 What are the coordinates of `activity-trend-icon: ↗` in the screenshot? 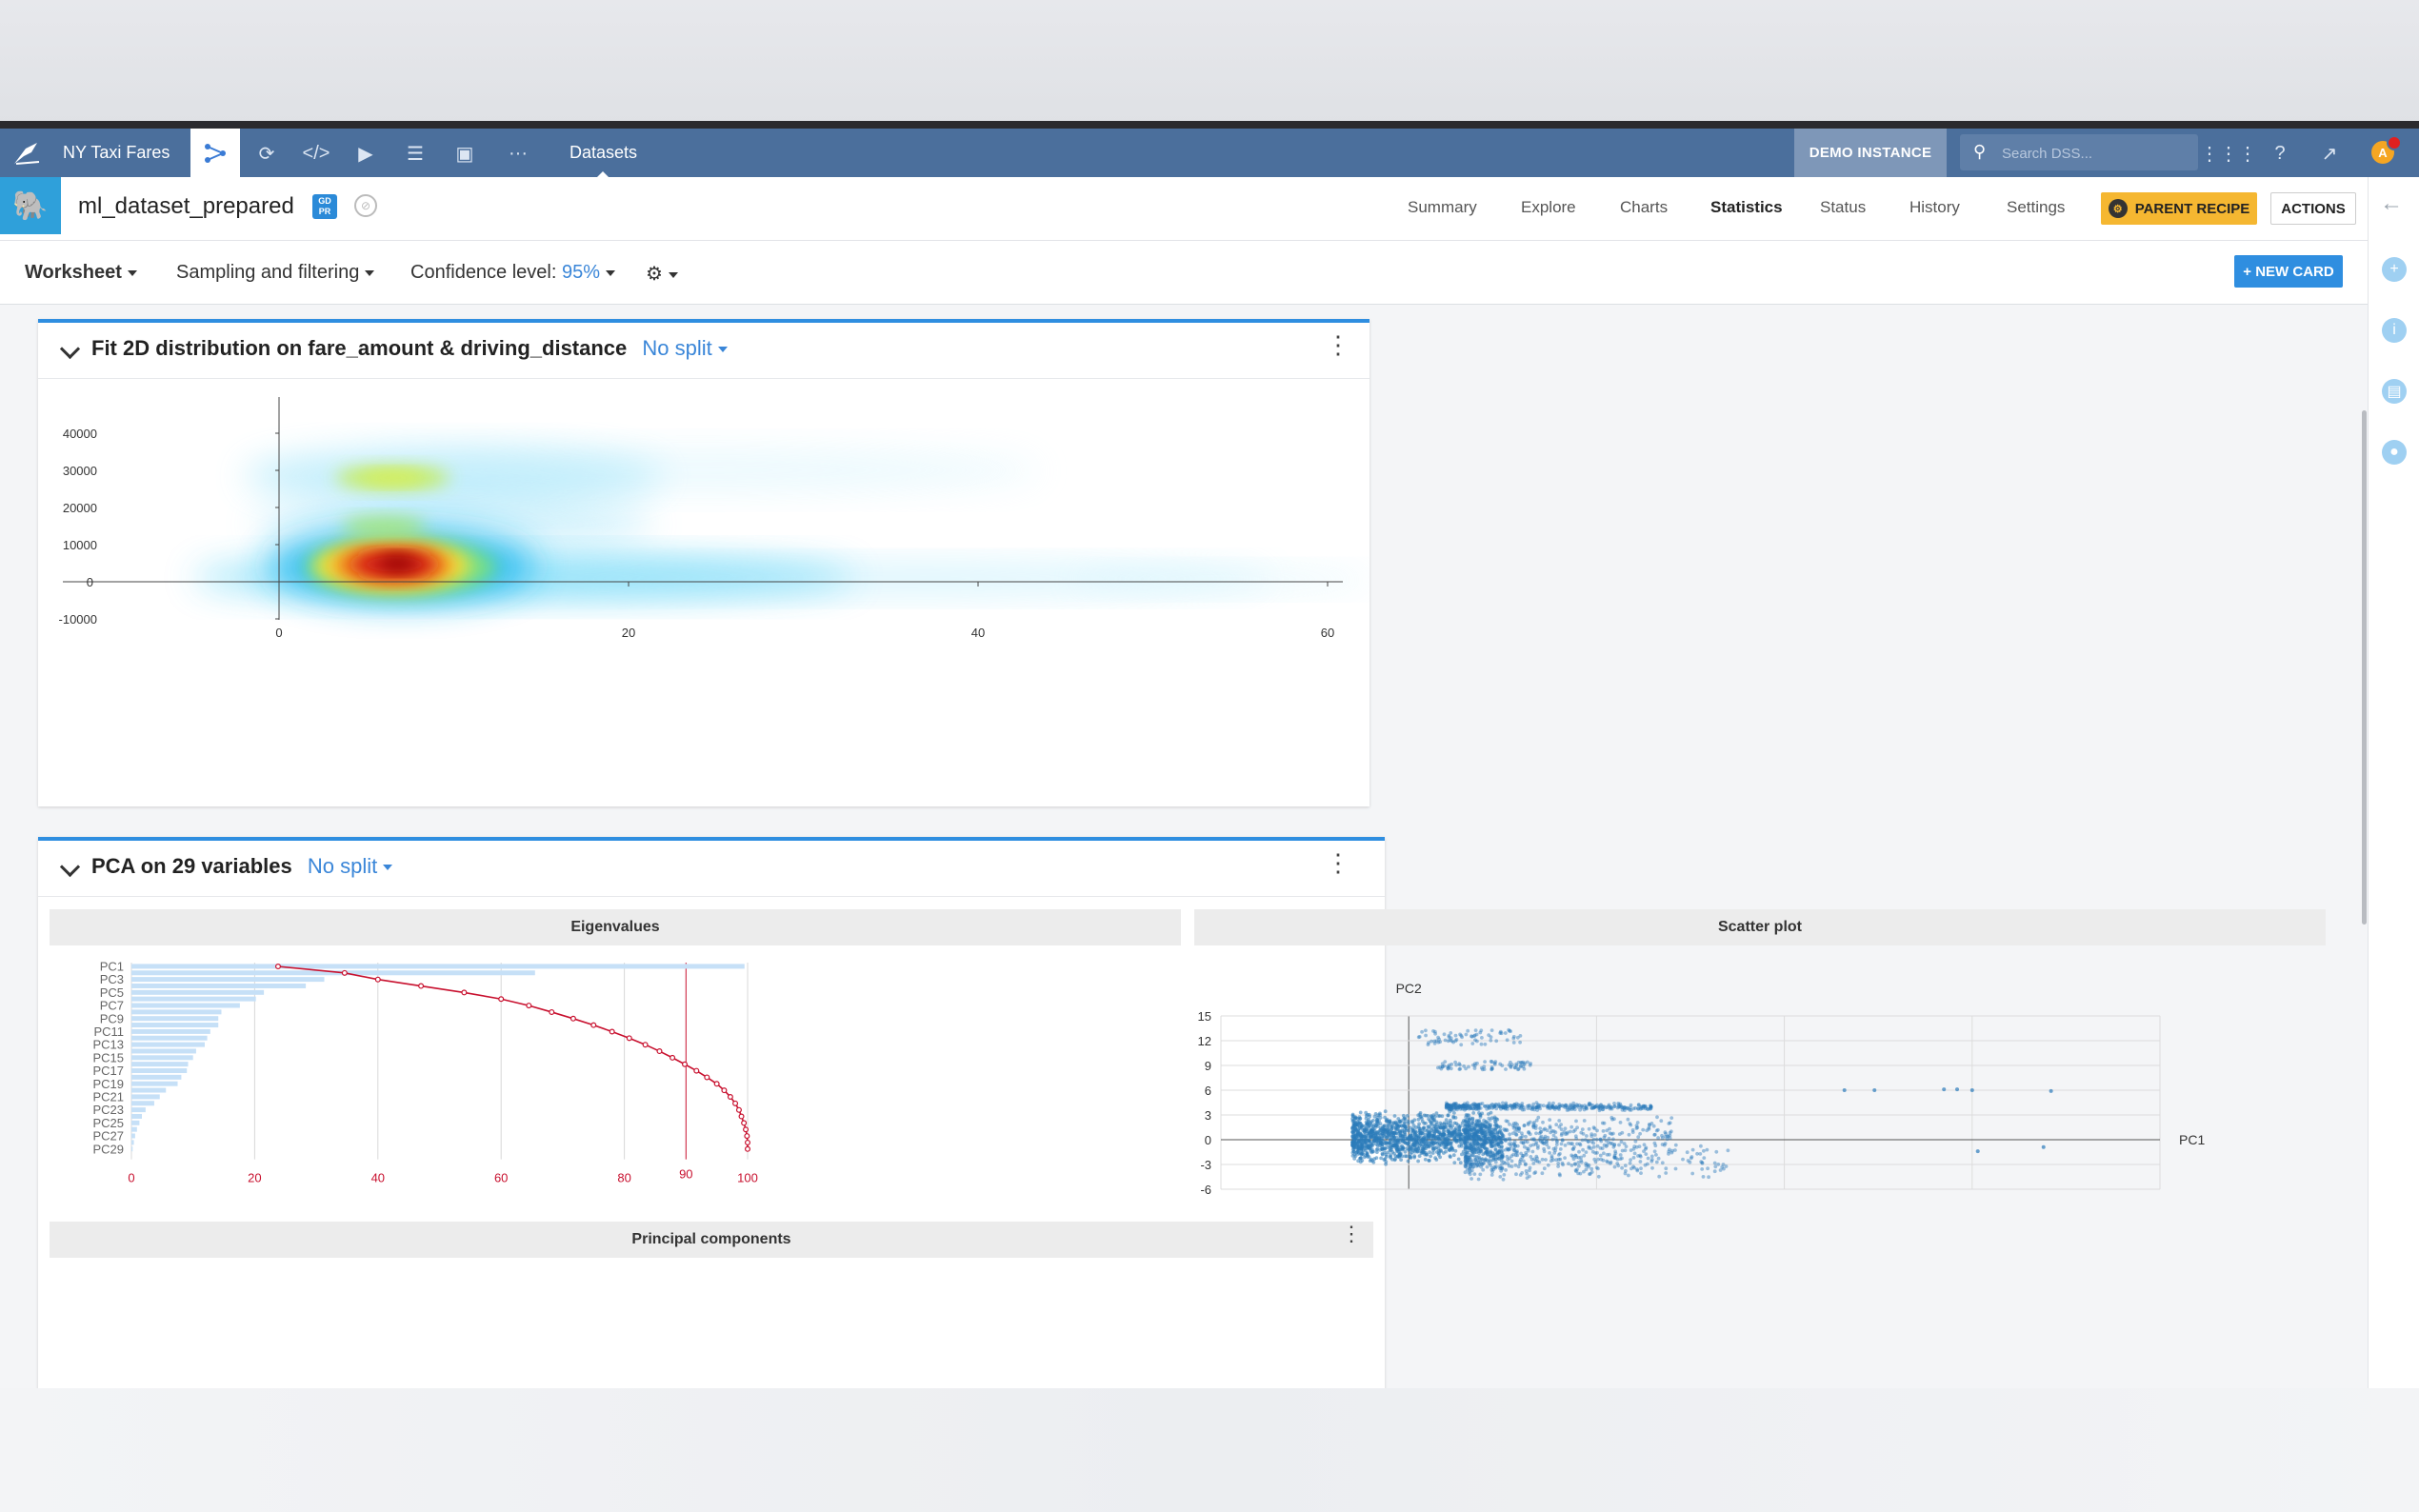 It's located at (2329, 154).